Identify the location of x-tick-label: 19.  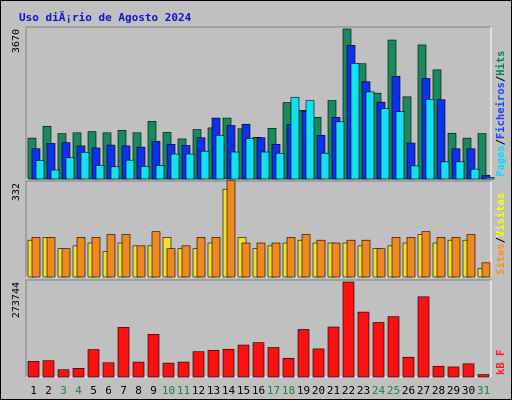
(303, 390).